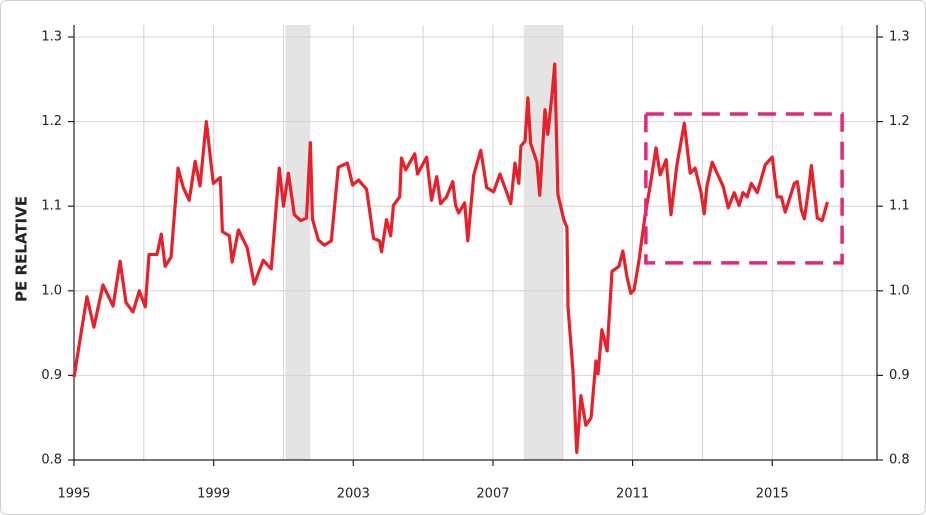 The height and width of the screenshot is (515, 926). I want to click on x-tick-label: 1995, so click(73, 494).